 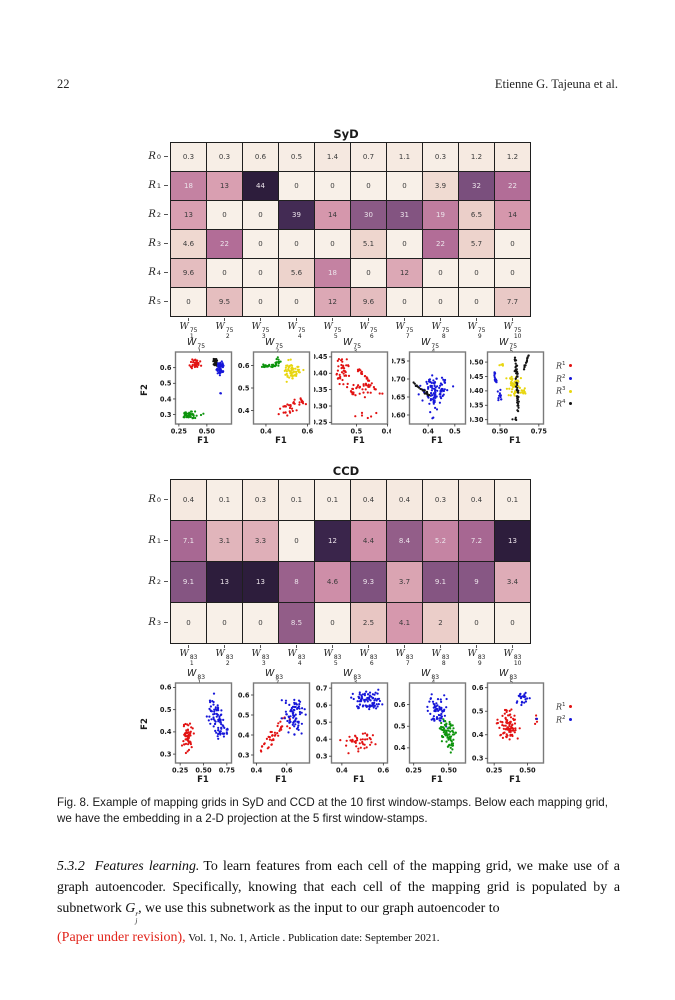 I want to click on heatmap-cell: 19, so click(x=440, y=215).